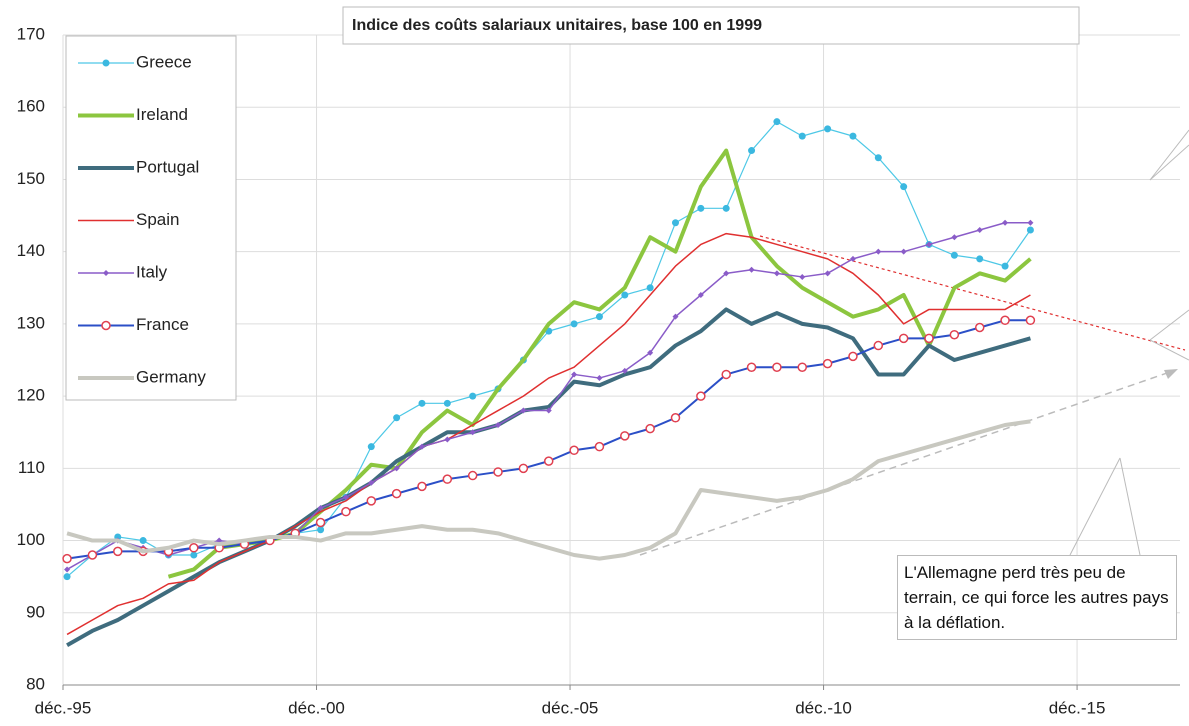  I want to click on x-tick-label: déc.-05, so click(570, 707).